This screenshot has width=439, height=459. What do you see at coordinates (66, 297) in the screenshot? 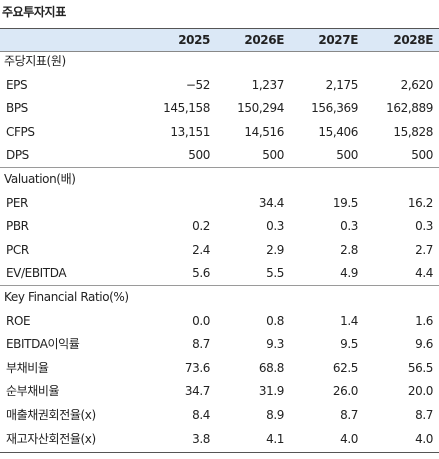
I see `section-label: Key Financial Ratio(%)` at bounding box center [66, 297].